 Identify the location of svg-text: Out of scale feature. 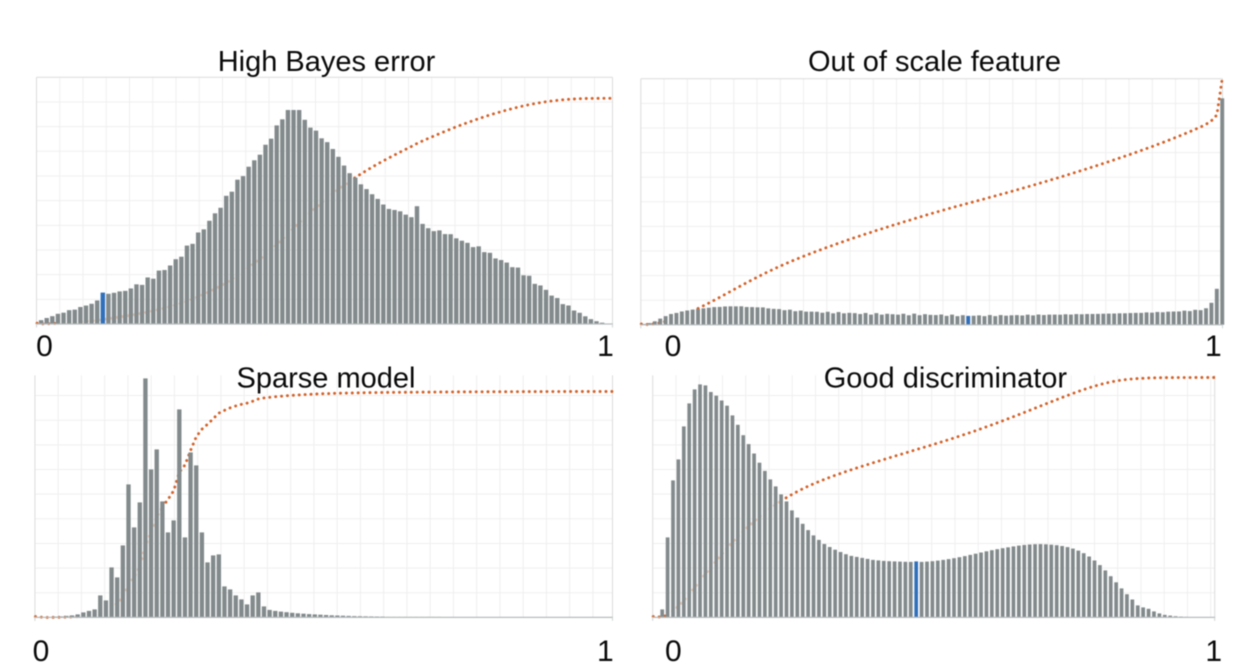
(934, 62).